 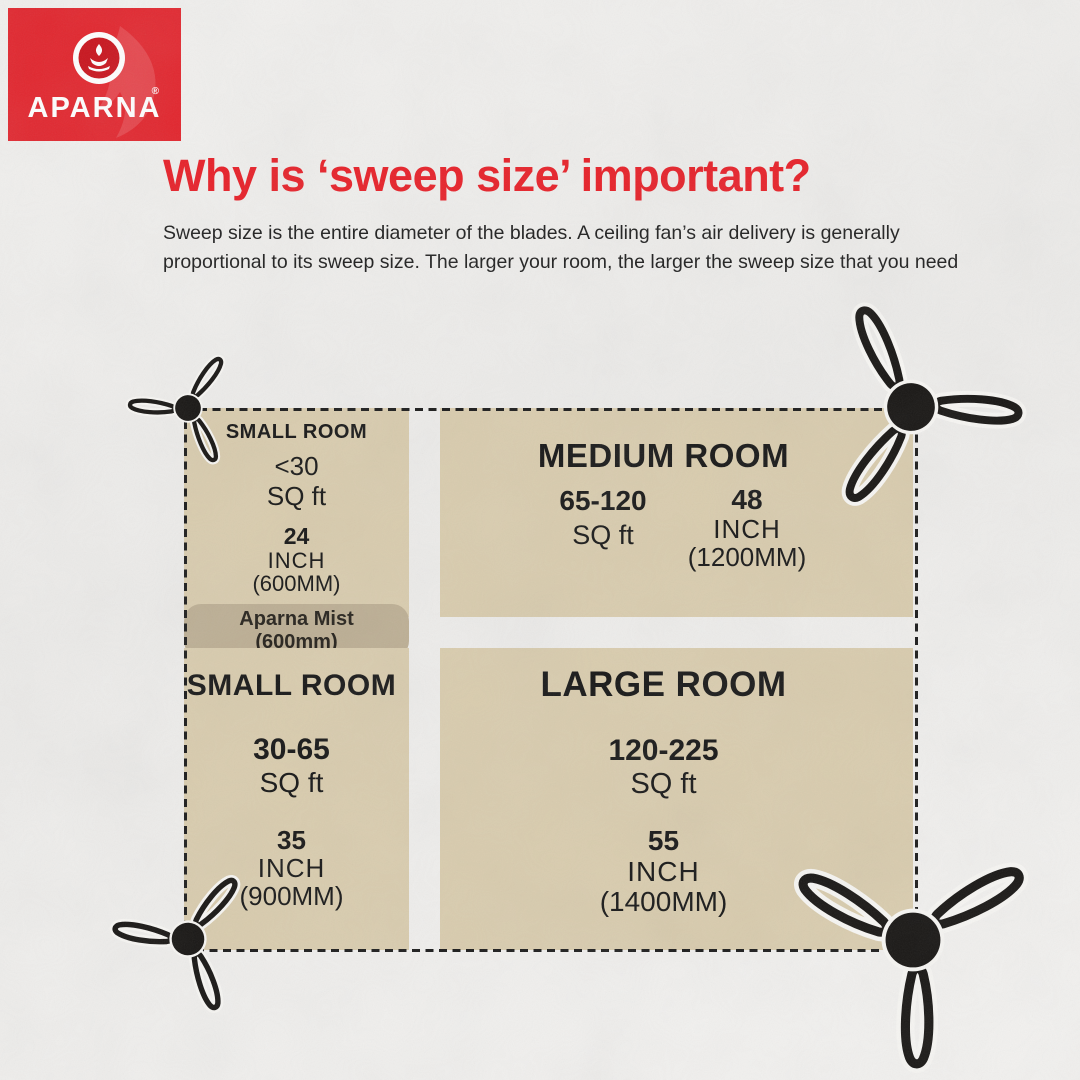 I want to click on room-area-value: 120-225, so click(x=663, y=750).